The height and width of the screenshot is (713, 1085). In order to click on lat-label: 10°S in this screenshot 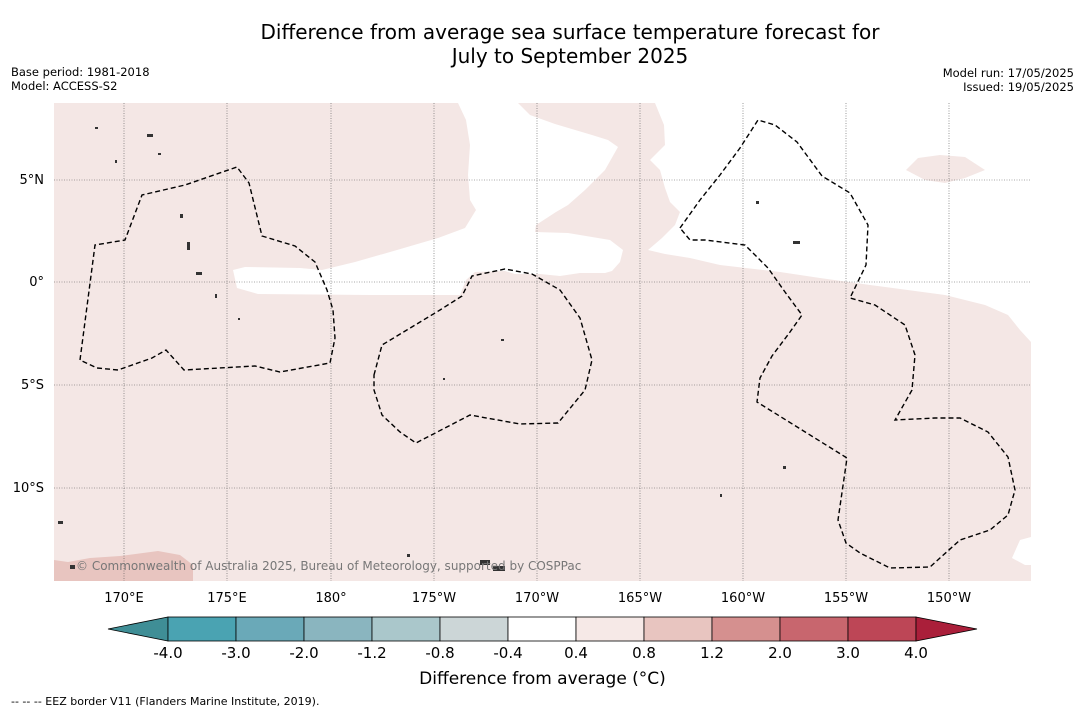, I will do `click(28, 488)`.